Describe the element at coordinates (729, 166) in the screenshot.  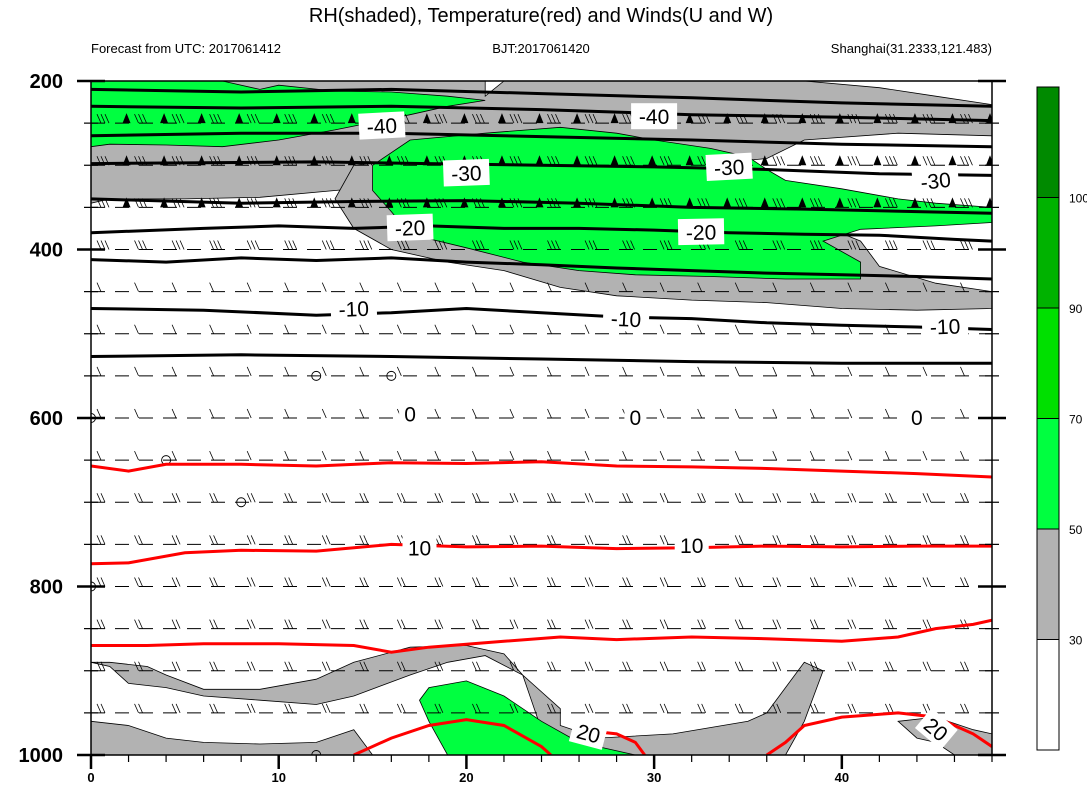
I see `contour-label-3: -30` at that location.